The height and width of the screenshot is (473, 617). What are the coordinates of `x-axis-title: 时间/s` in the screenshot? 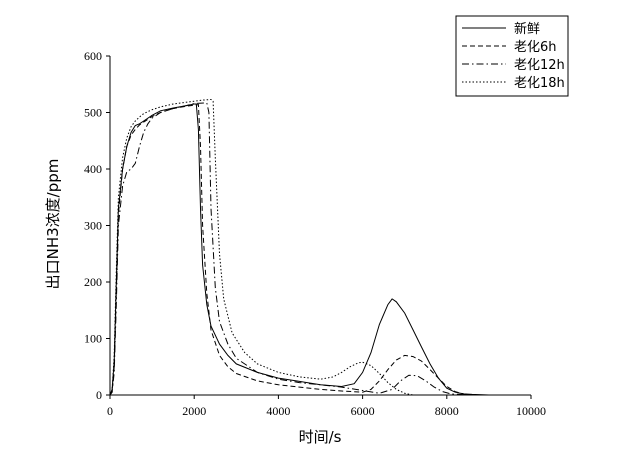 It's located at (320, 437).